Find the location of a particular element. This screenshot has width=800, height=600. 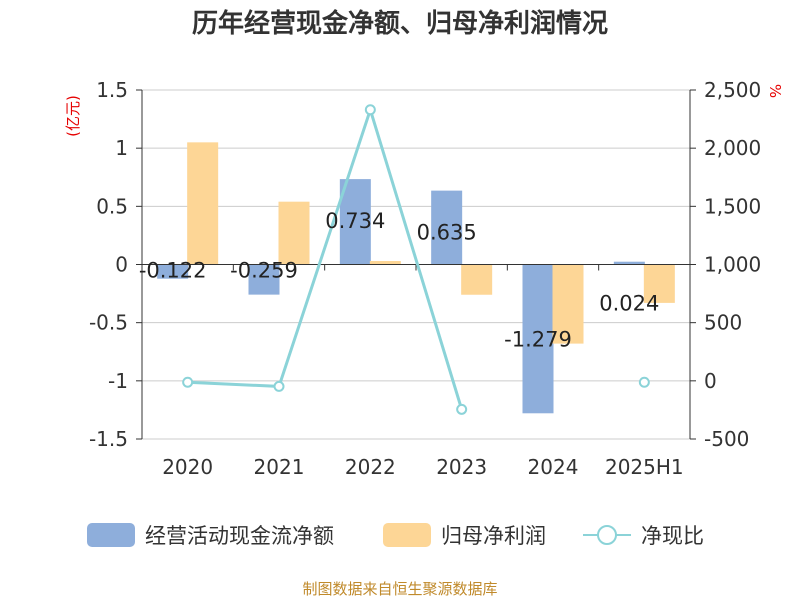

cashflow-data-label: 0.734 is located at coordinates (355, 221).